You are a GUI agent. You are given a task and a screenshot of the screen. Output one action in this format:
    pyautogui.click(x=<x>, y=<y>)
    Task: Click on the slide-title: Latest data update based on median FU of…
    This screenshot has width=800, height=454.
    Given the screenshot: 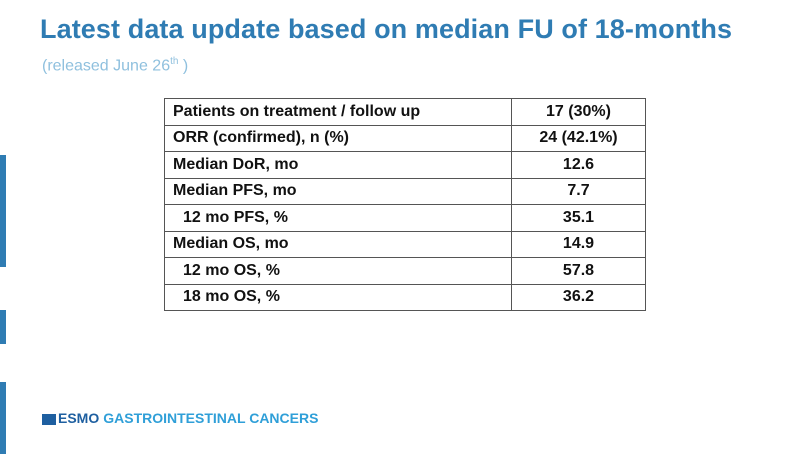 What is the action you would take?
    pyautogui.click(x=386, y=29)
    